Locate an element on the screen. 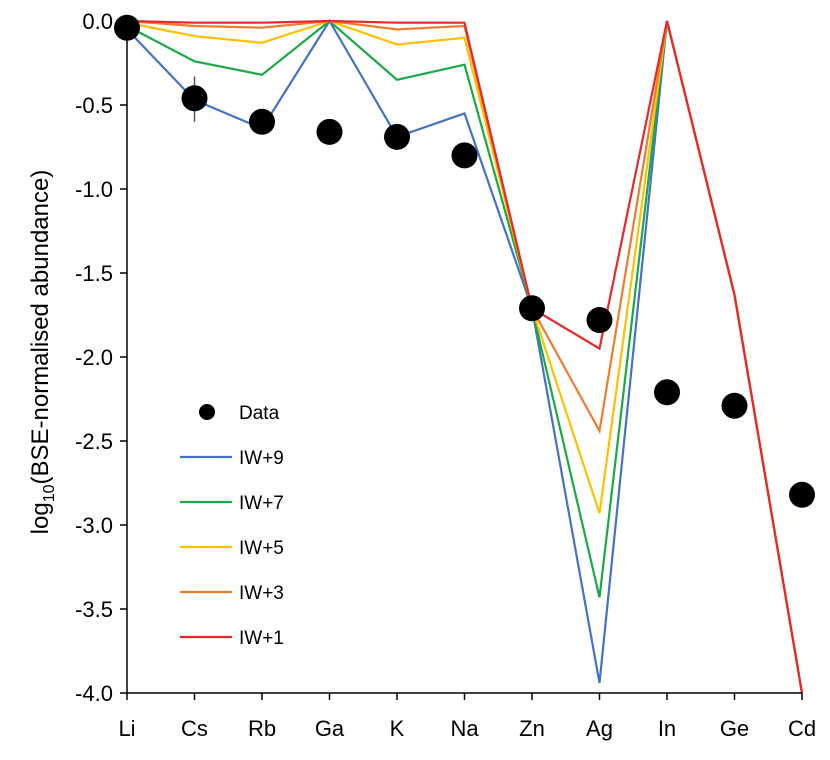  x-tick-label: K is located at coordinates (397, 728).